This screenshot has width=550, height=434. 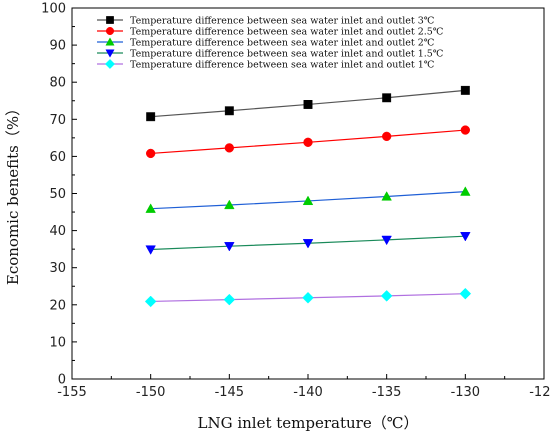 What do you see at coordinates (62, 380) in the screenshot?
I see `y-tick-label: 0` at bounding box center [62, 380].